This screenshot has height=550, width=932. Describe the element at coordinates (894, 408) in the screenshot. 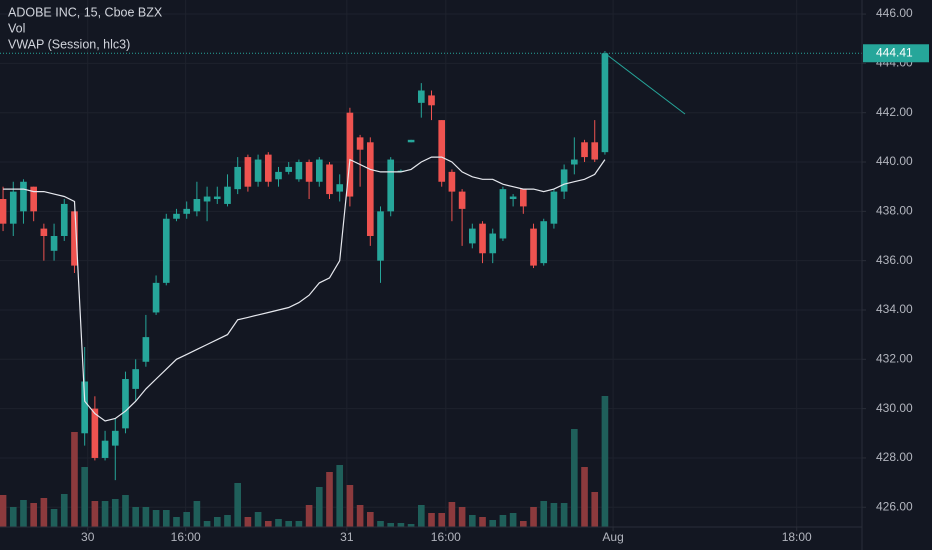

I see `y-tick-label: 430.00` at that location.